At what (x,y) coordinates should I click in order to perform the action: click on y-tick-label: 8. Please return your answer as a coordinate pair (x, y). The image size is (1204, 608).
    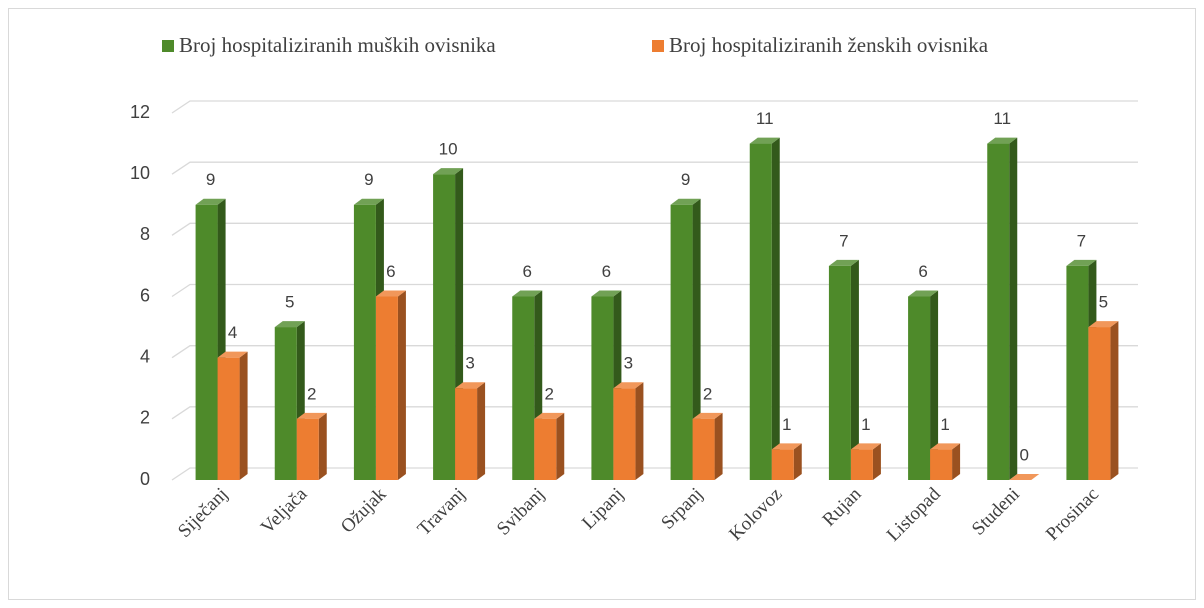
    Looking at the image, I should click on (145, 234).